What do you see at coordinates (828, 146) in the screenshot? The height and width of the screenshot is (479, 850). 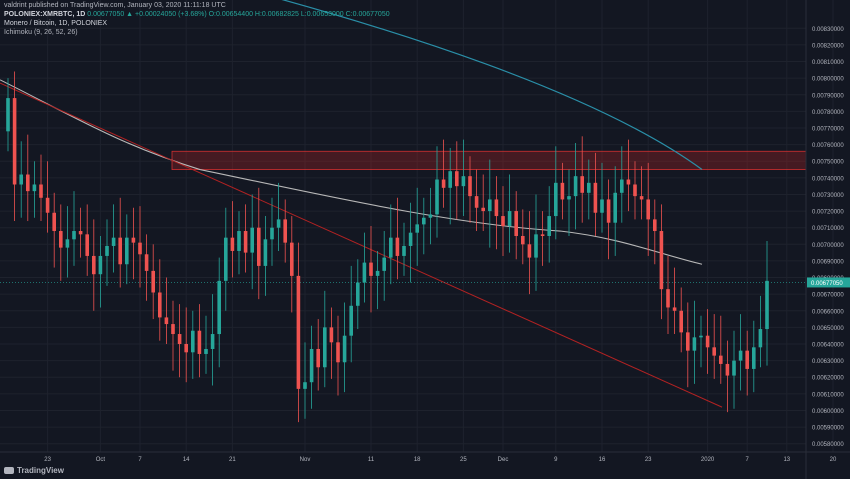 I see `y-tick-label: 0.00760000` at bounding box center [828, 146].